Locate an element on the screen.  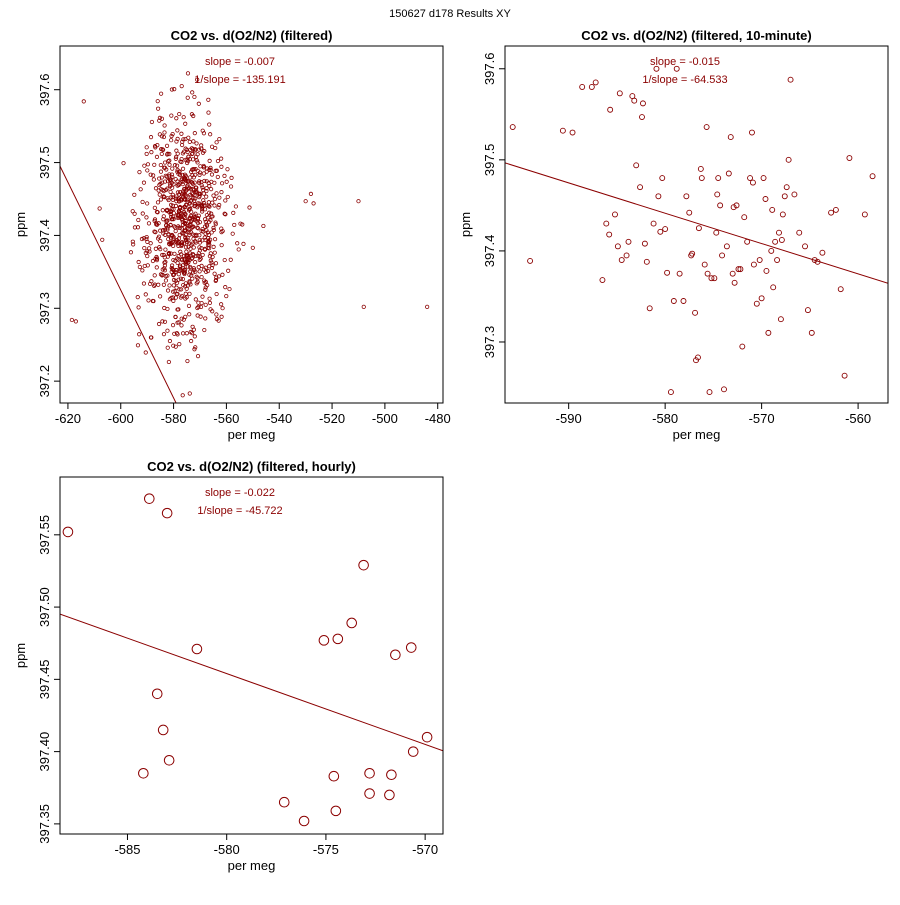
y-tick-label: 397.3 is located at coordinates (489, 342).